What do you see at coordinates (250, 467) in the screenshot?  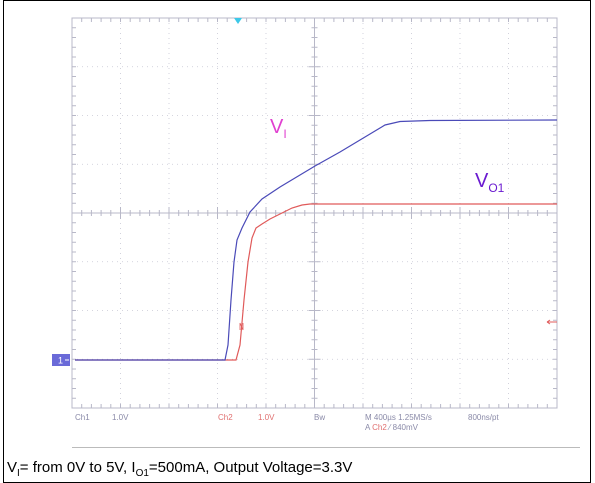 I see `caption-part: =500mA, Output Voltage=3.3V` at bounding box center [250, 467].